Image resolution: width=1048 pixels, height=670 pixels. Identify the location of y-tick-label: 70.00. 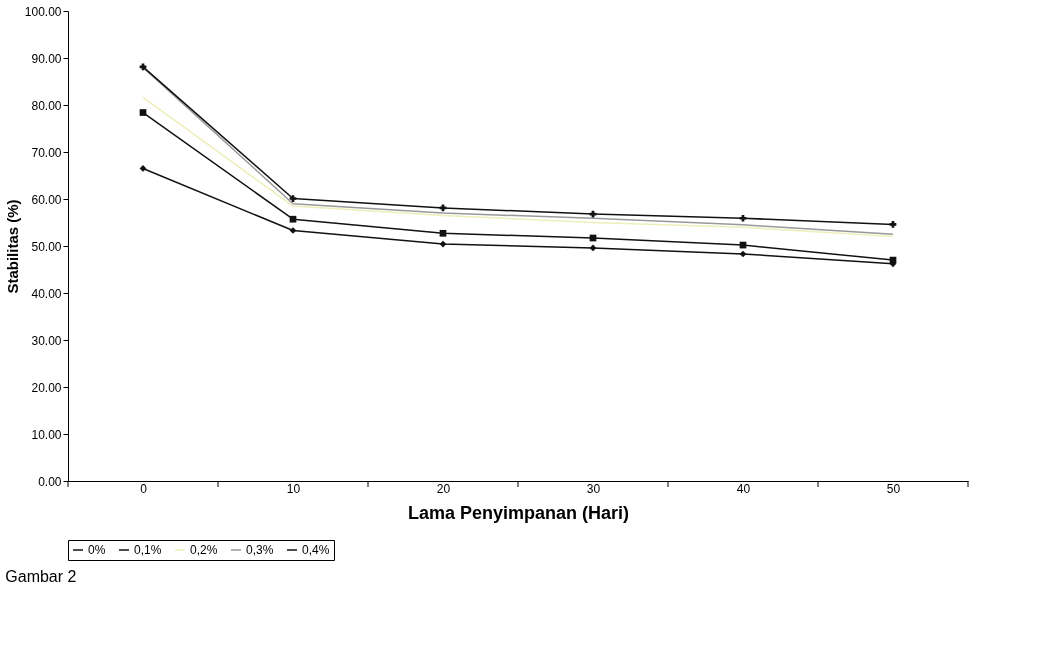
(46, 152).